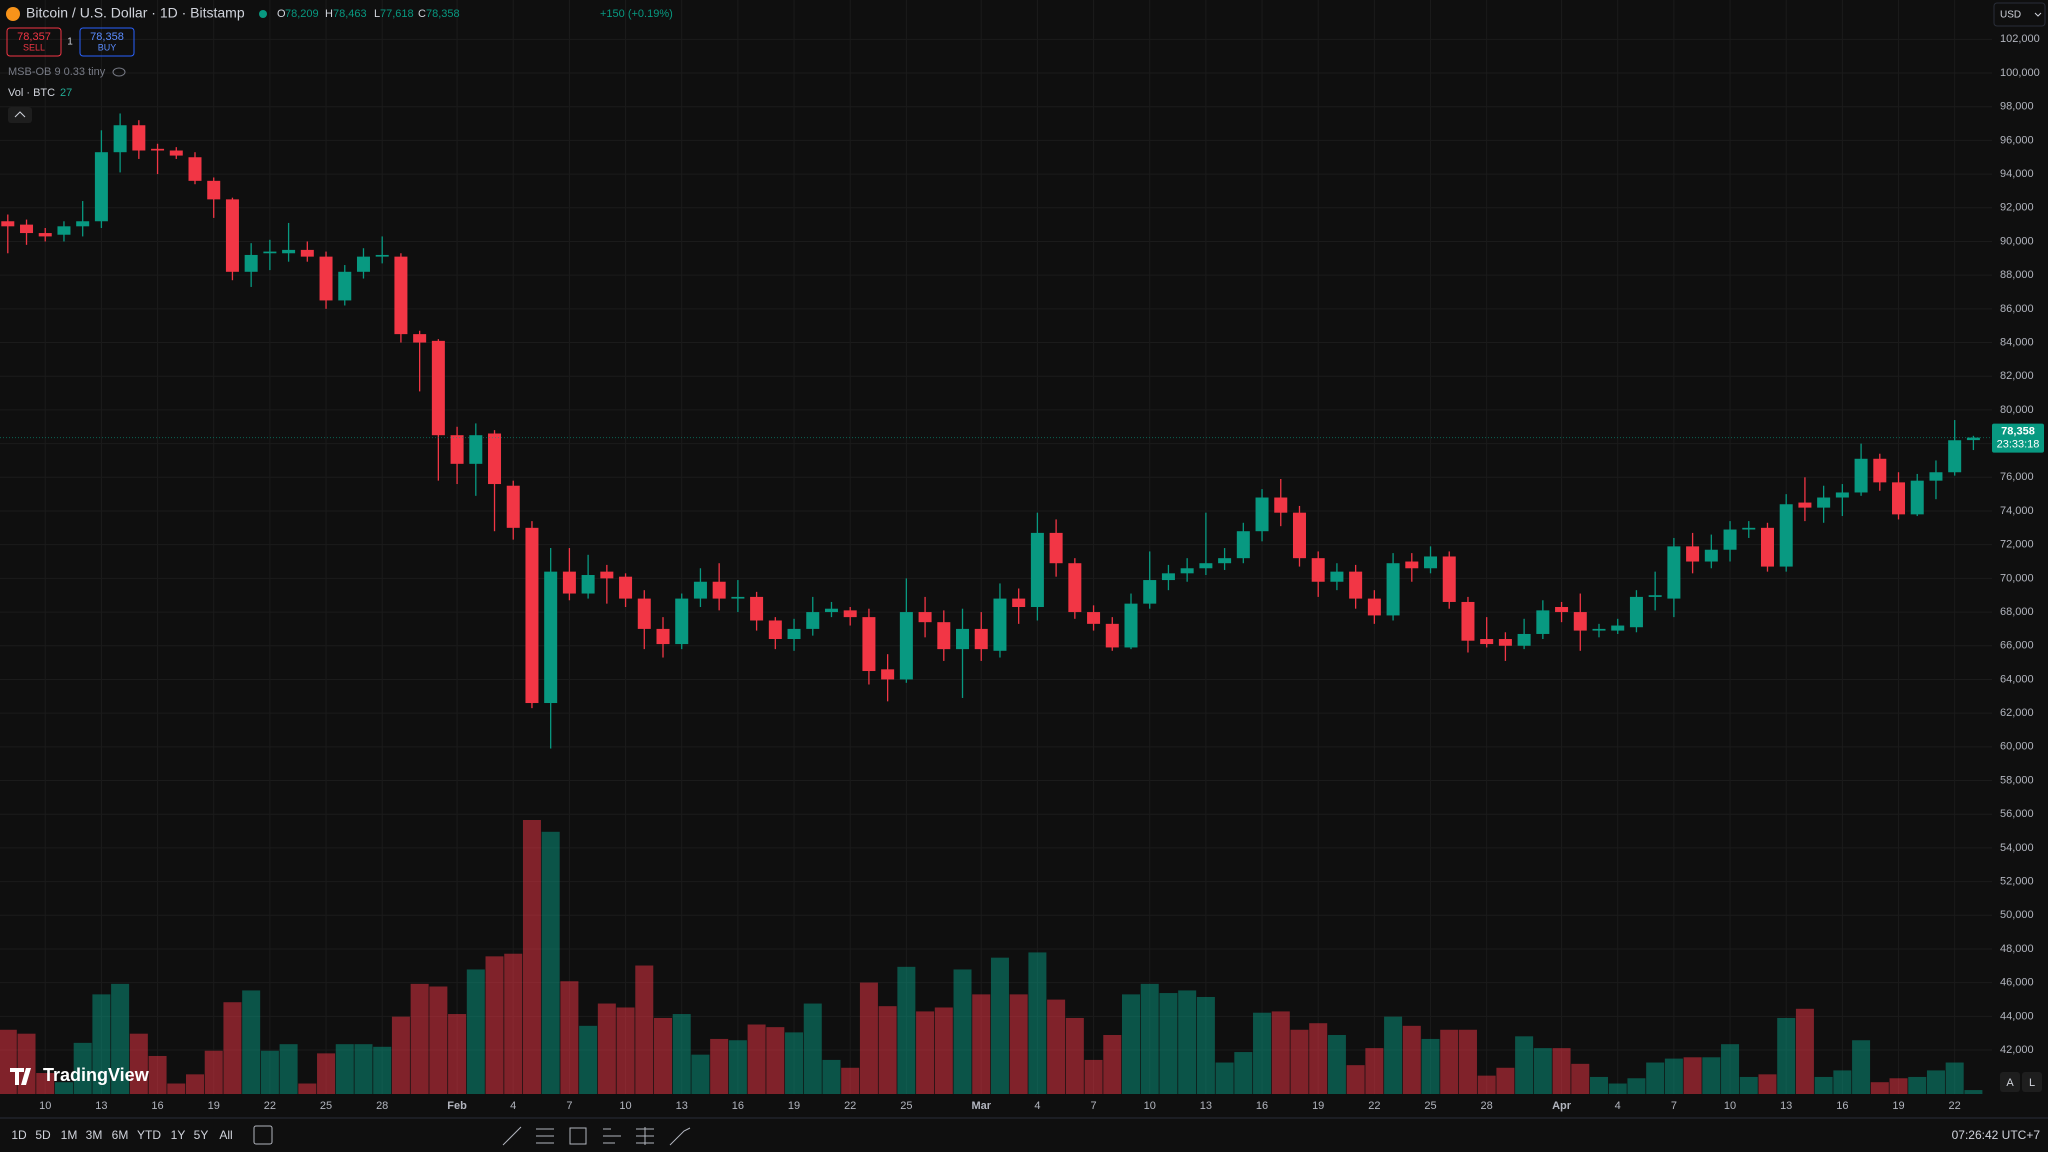 The width and height of the screenshot is (2048, 1152). I want to click on spread: 1, so click(70, 42).